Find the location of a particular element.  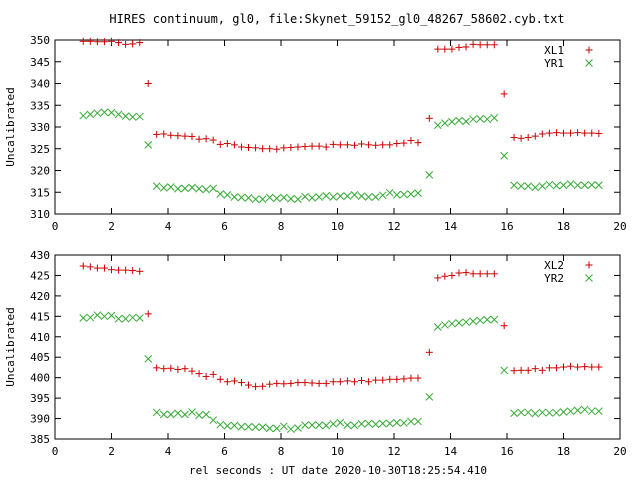

top-legend-marker-xl1 is located at coordinates (589, 50).